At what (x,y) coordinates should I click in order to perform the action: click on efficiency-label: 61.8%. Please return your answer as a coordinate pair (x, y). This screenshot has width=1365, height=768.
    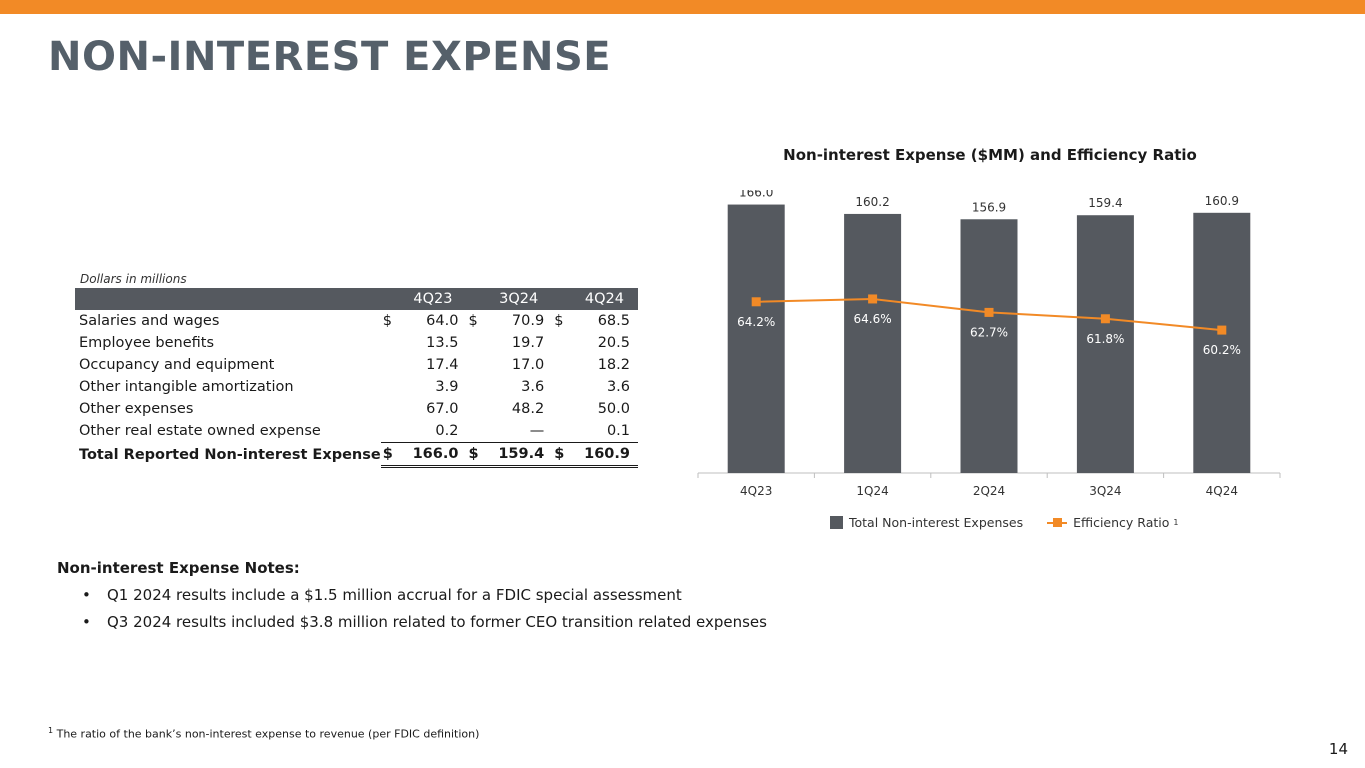
    Looking at the image, I should click on (1105, 339).